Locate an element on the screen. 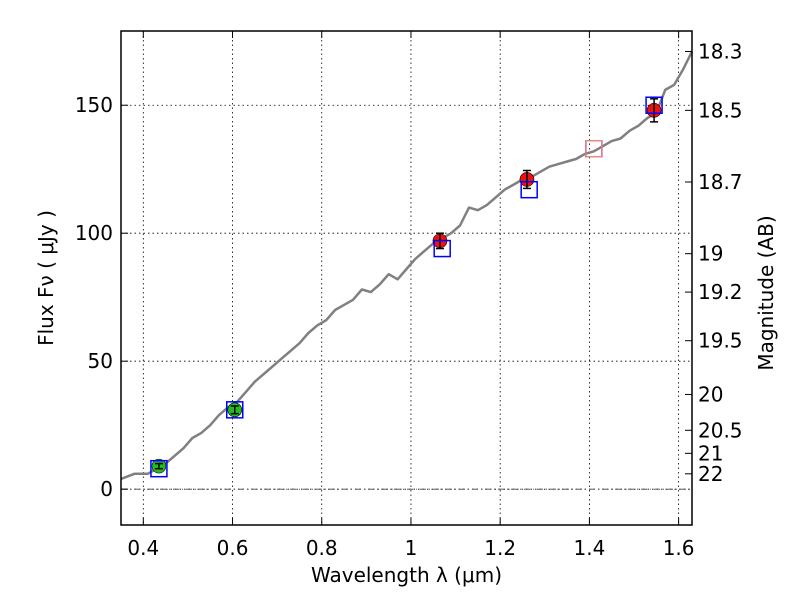  right-tick-label: 20.5 is located at coordinates (720, 430).